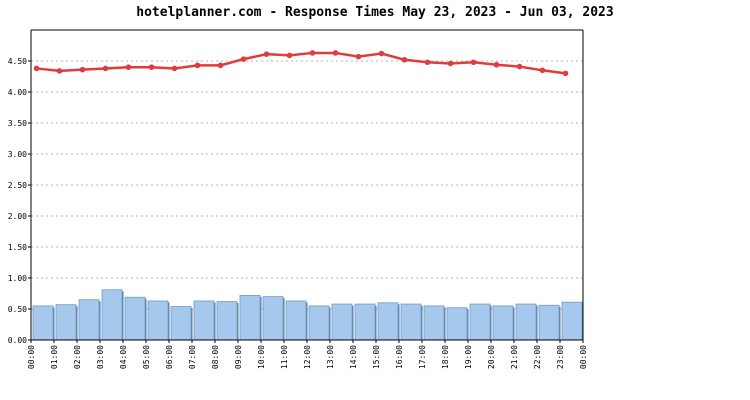 The height and width of the screenshot is (400, 750). What do you see at coordinates (238, 357) in the screenshot?
I see `x-tick-label: 09:00` at bounding box center [238, 357].